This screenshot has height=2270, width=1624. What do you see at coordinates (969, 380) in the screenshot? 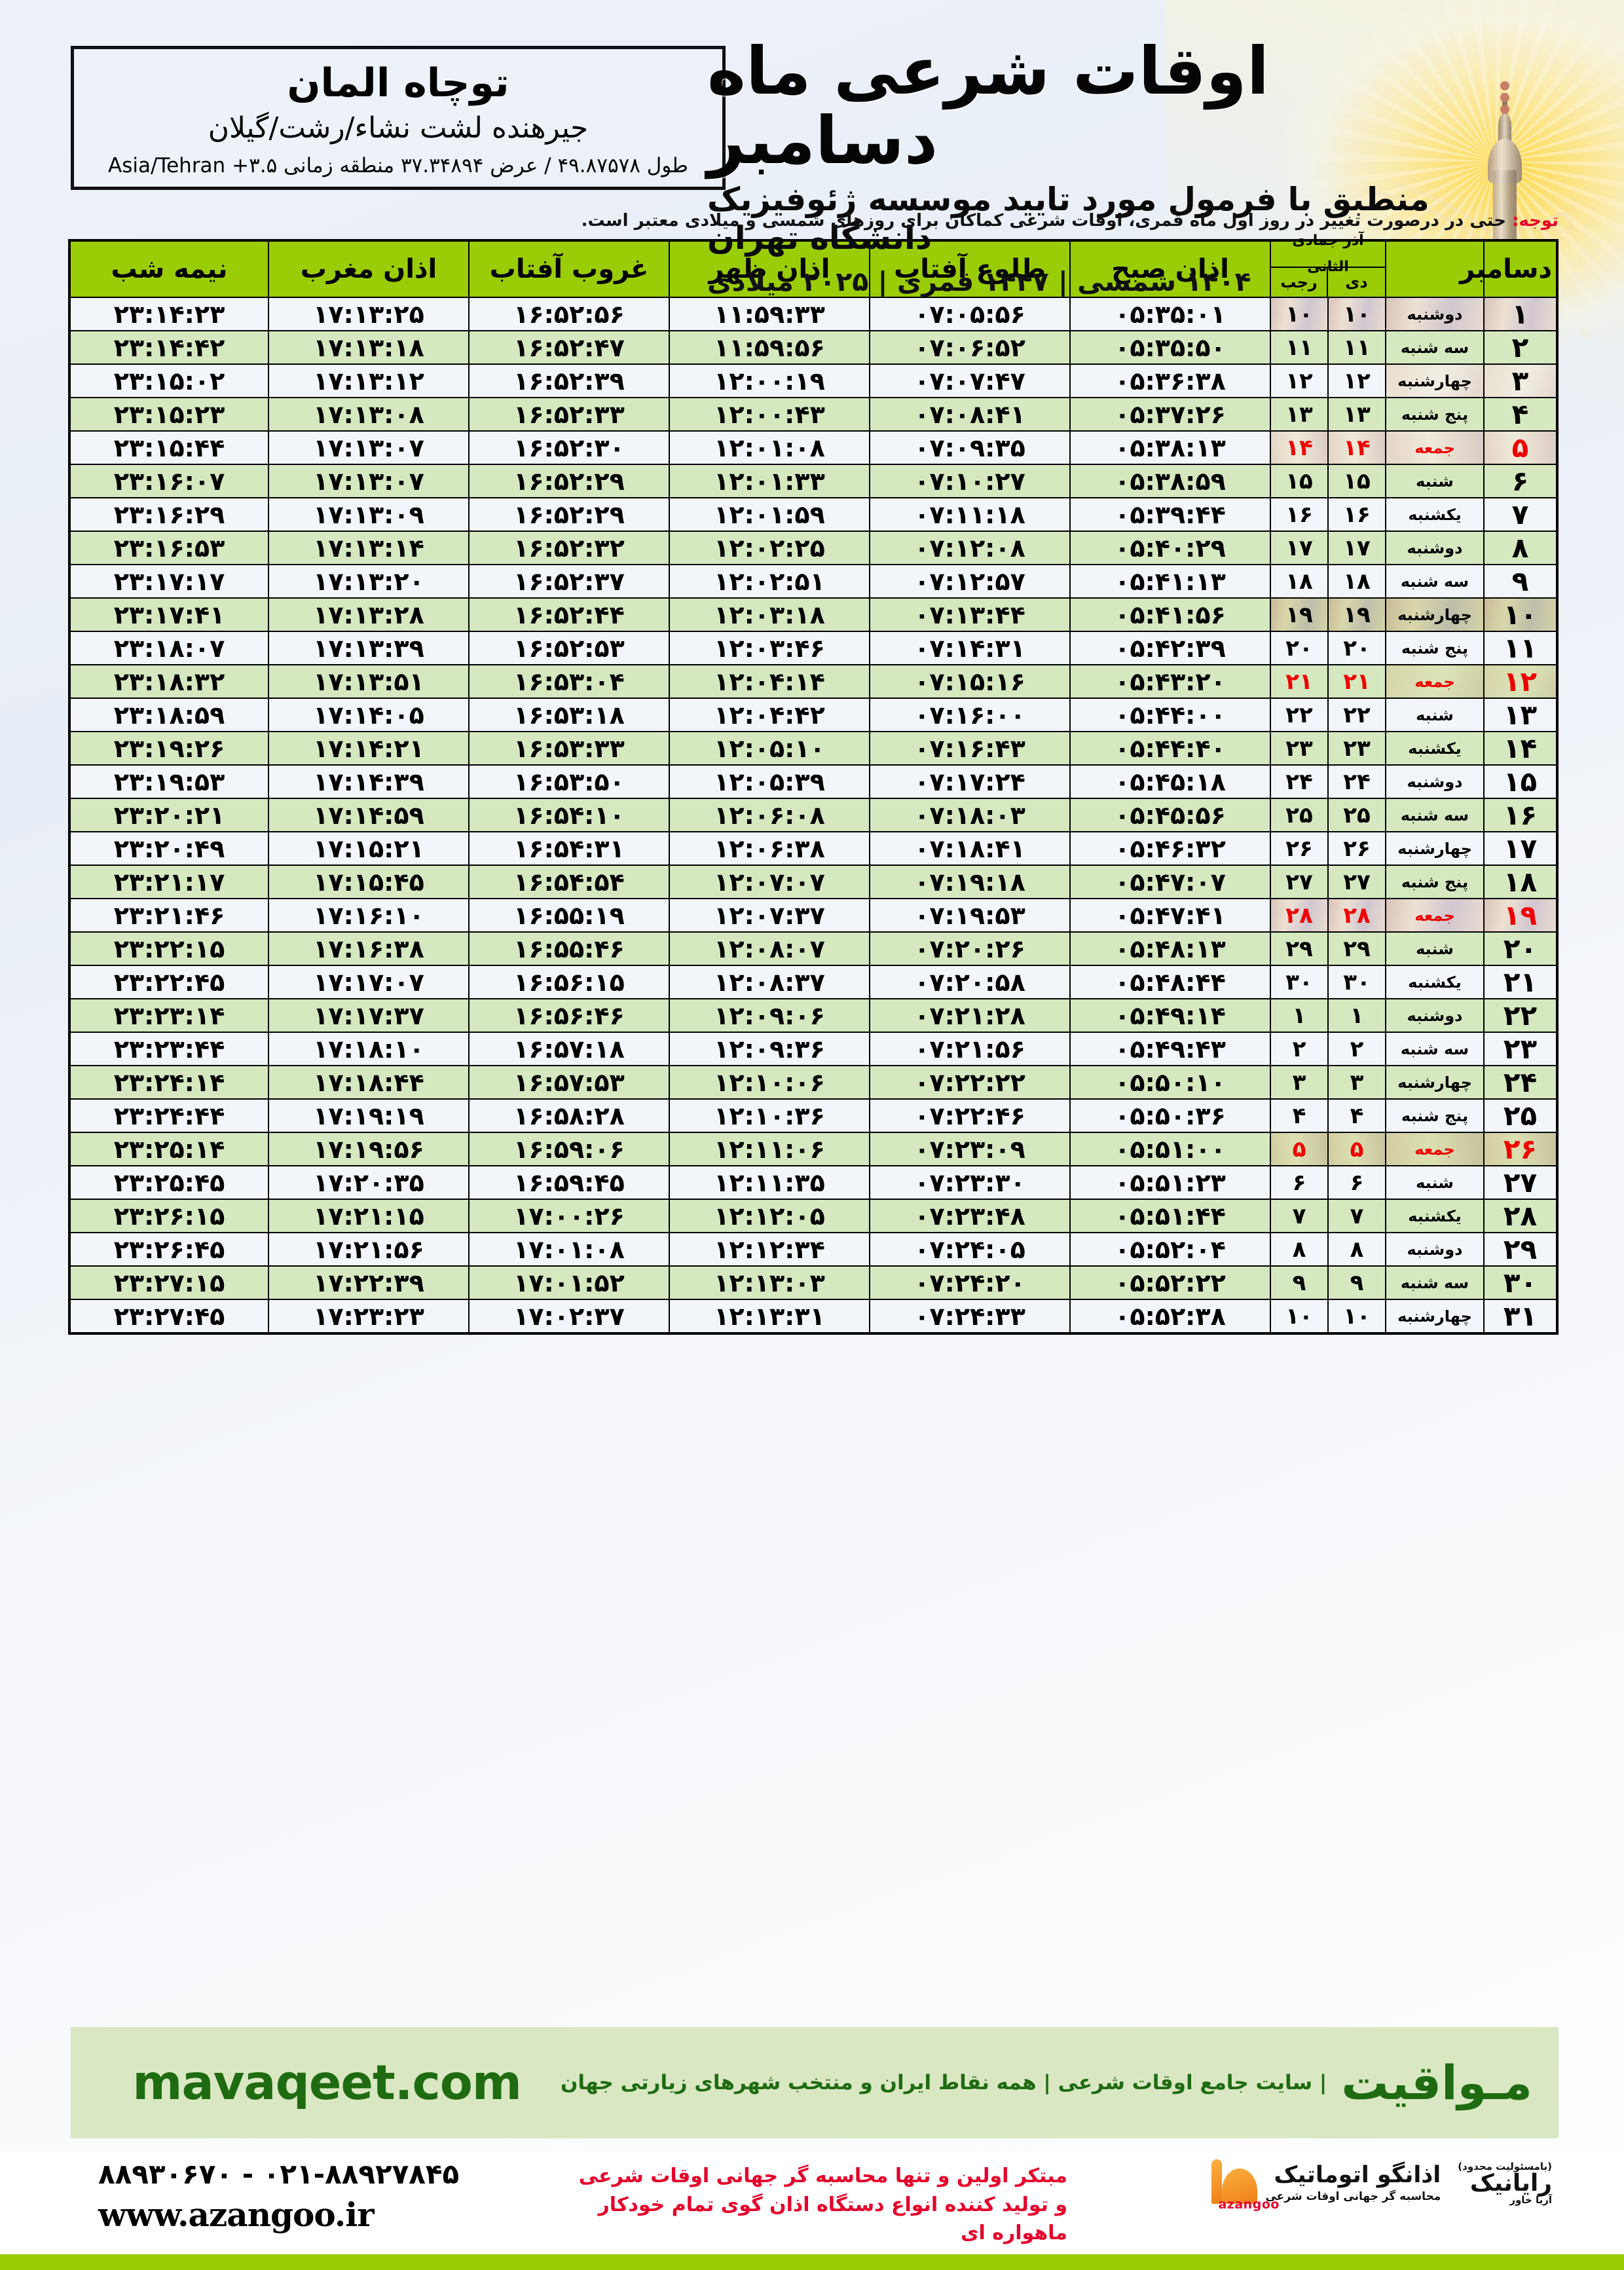
I see `cell-sunrise: ۰۷:۰۷:۴۷` at bounding box center [969, 380].